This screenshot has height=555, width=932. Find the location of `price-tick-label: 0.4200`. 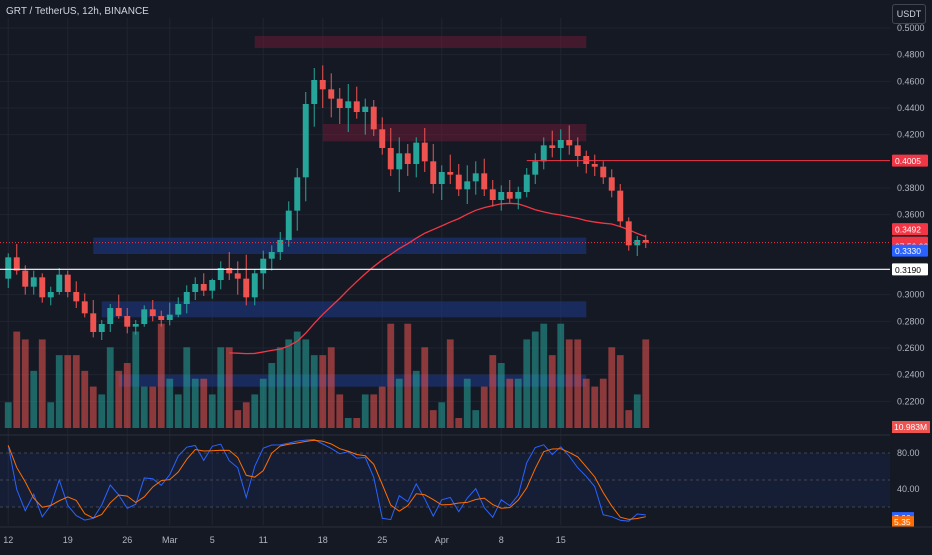

price-tick-label: 0.4200 is located at coordinates (911, 135).